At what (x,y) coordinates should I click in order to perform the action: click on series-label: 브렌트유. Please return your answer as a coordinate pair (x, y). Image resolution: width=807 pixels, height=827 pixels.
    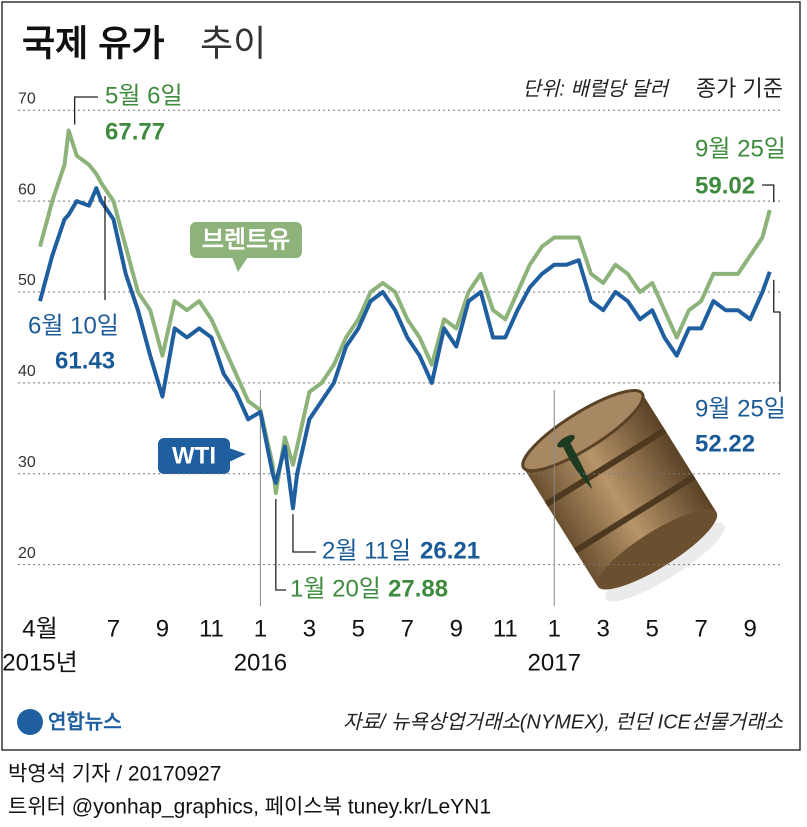
    Looking at the image, I should click on (246, 239).